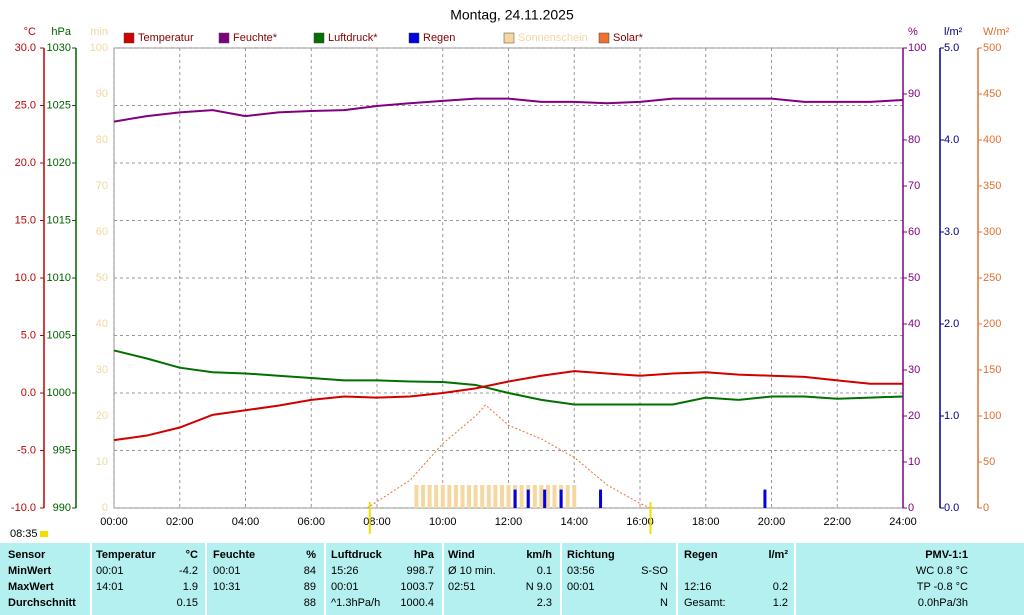 Image resolution: width=1024 pixels, height=615 pixels. Describe the element at coordinates (246, 522) in the screenshot. I see `x-tick-label: 04:00` at that location.